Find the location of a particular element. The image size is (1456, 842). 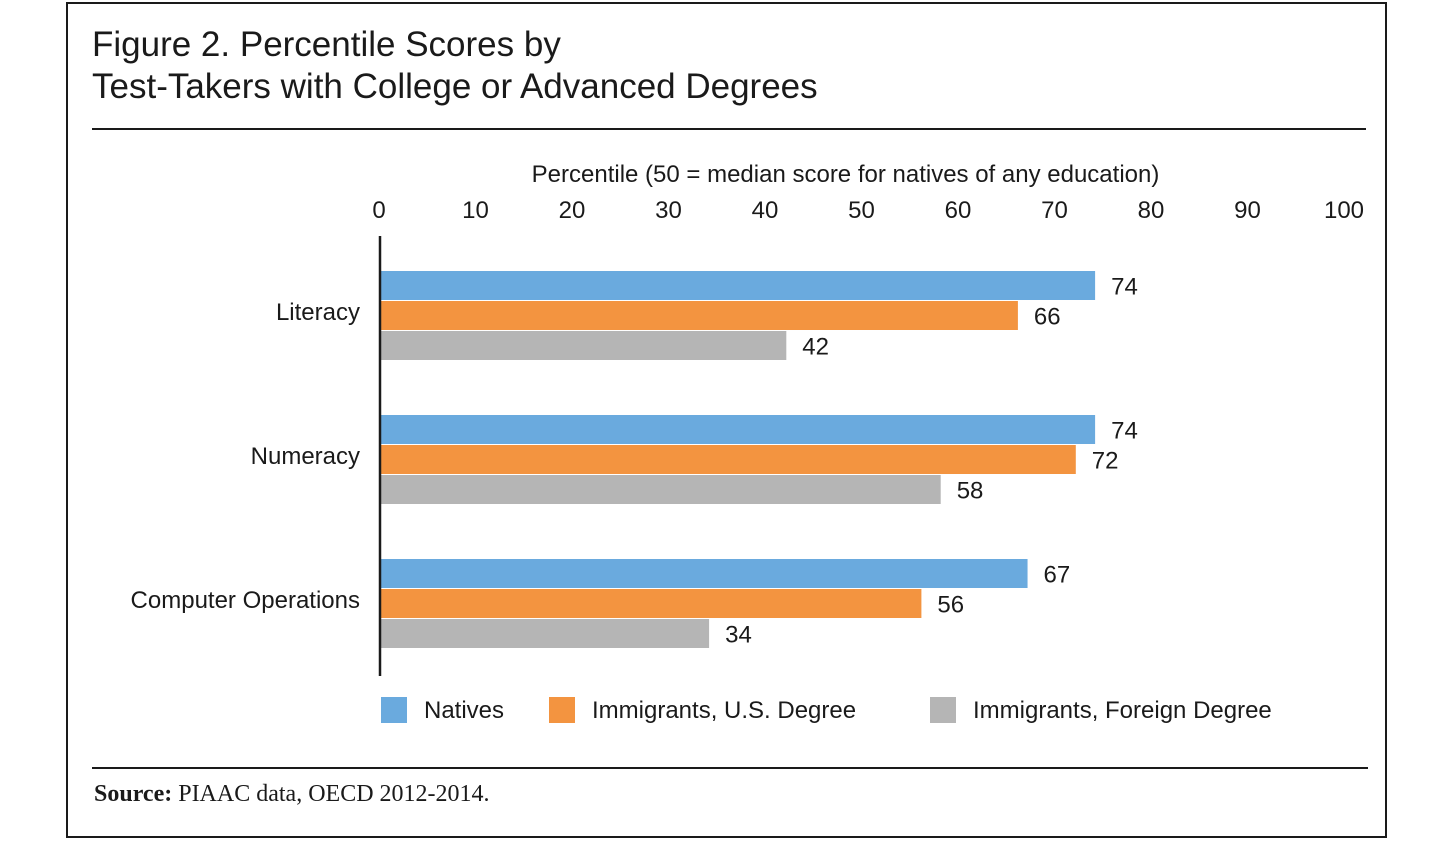

x-tick-label-9: 90 is located at coordinates (1247, 210).